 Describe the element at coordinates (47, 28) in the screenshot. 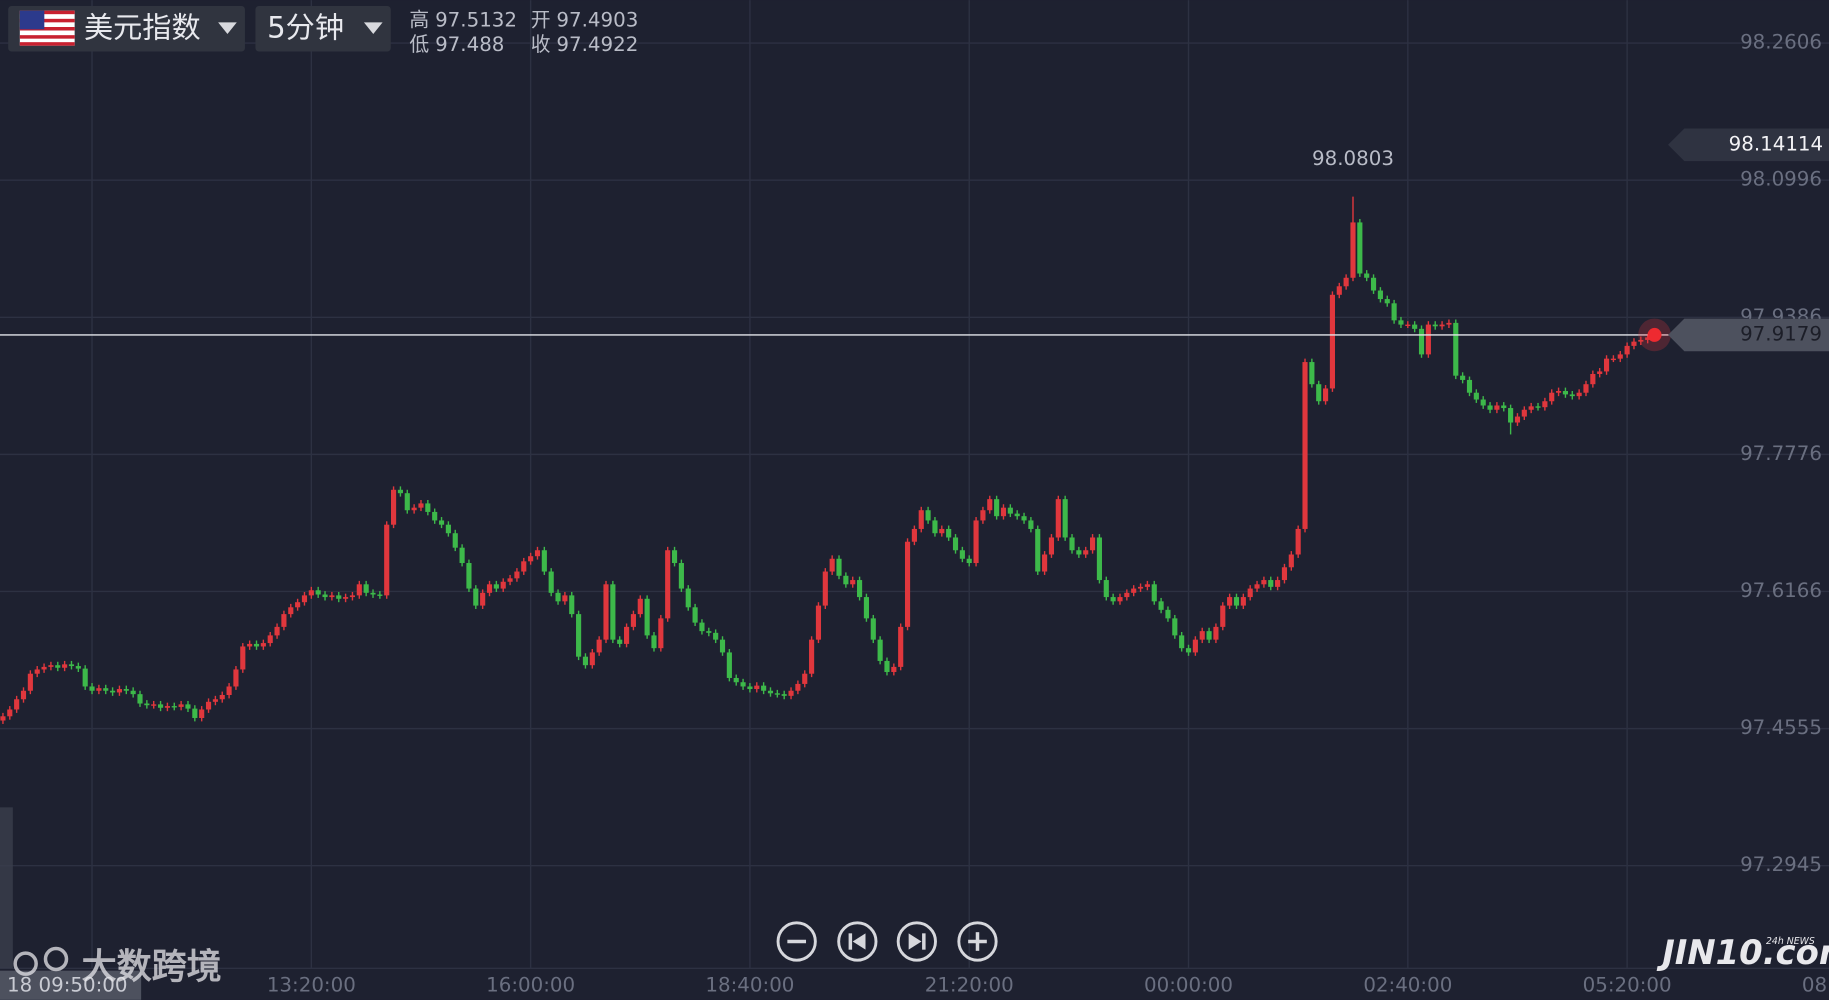

I see `flag` at that location.